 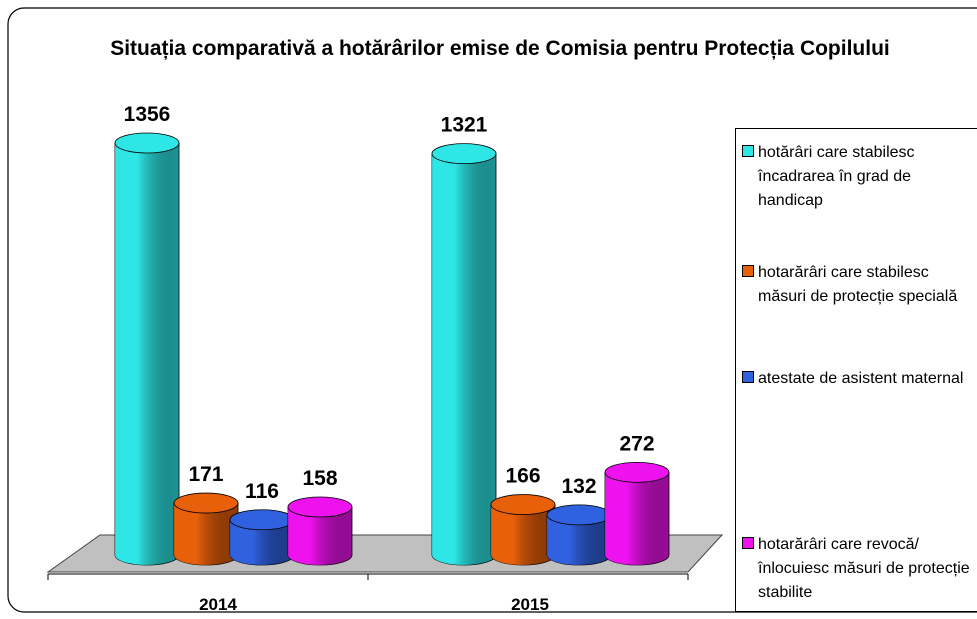 I want to click on legend-label: atestate de asistent maternal, so click(x=861, y=378).